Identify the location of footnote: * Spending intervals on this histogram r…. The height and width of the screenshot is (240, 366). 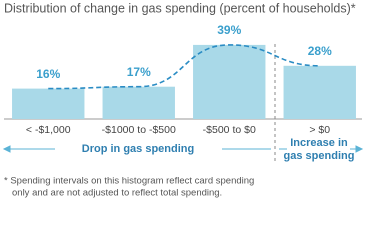
(129, 181).